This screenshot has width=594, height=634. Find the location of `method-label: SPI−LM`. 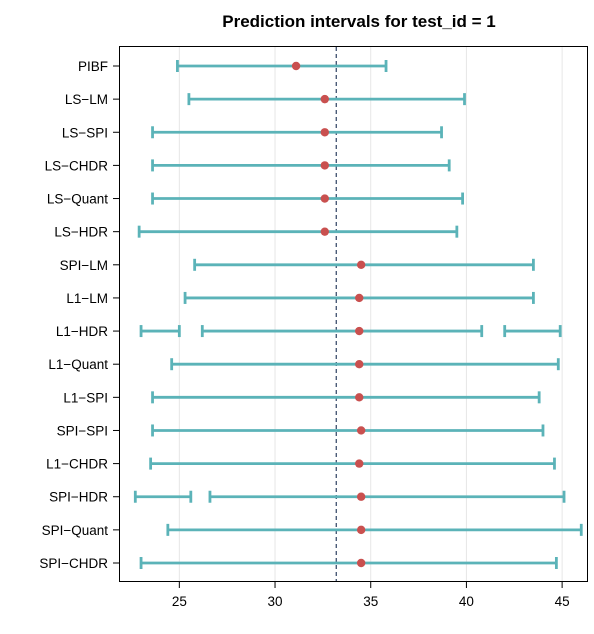

method-label: SPI−LM is located at coordinates (84, 265).